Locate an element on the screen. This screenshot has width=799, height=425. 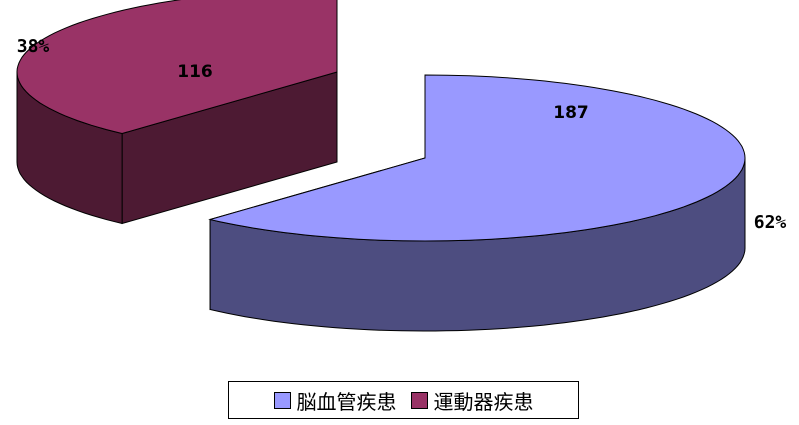
legend-swatch-locomotor is located at coordinates (419, 400).